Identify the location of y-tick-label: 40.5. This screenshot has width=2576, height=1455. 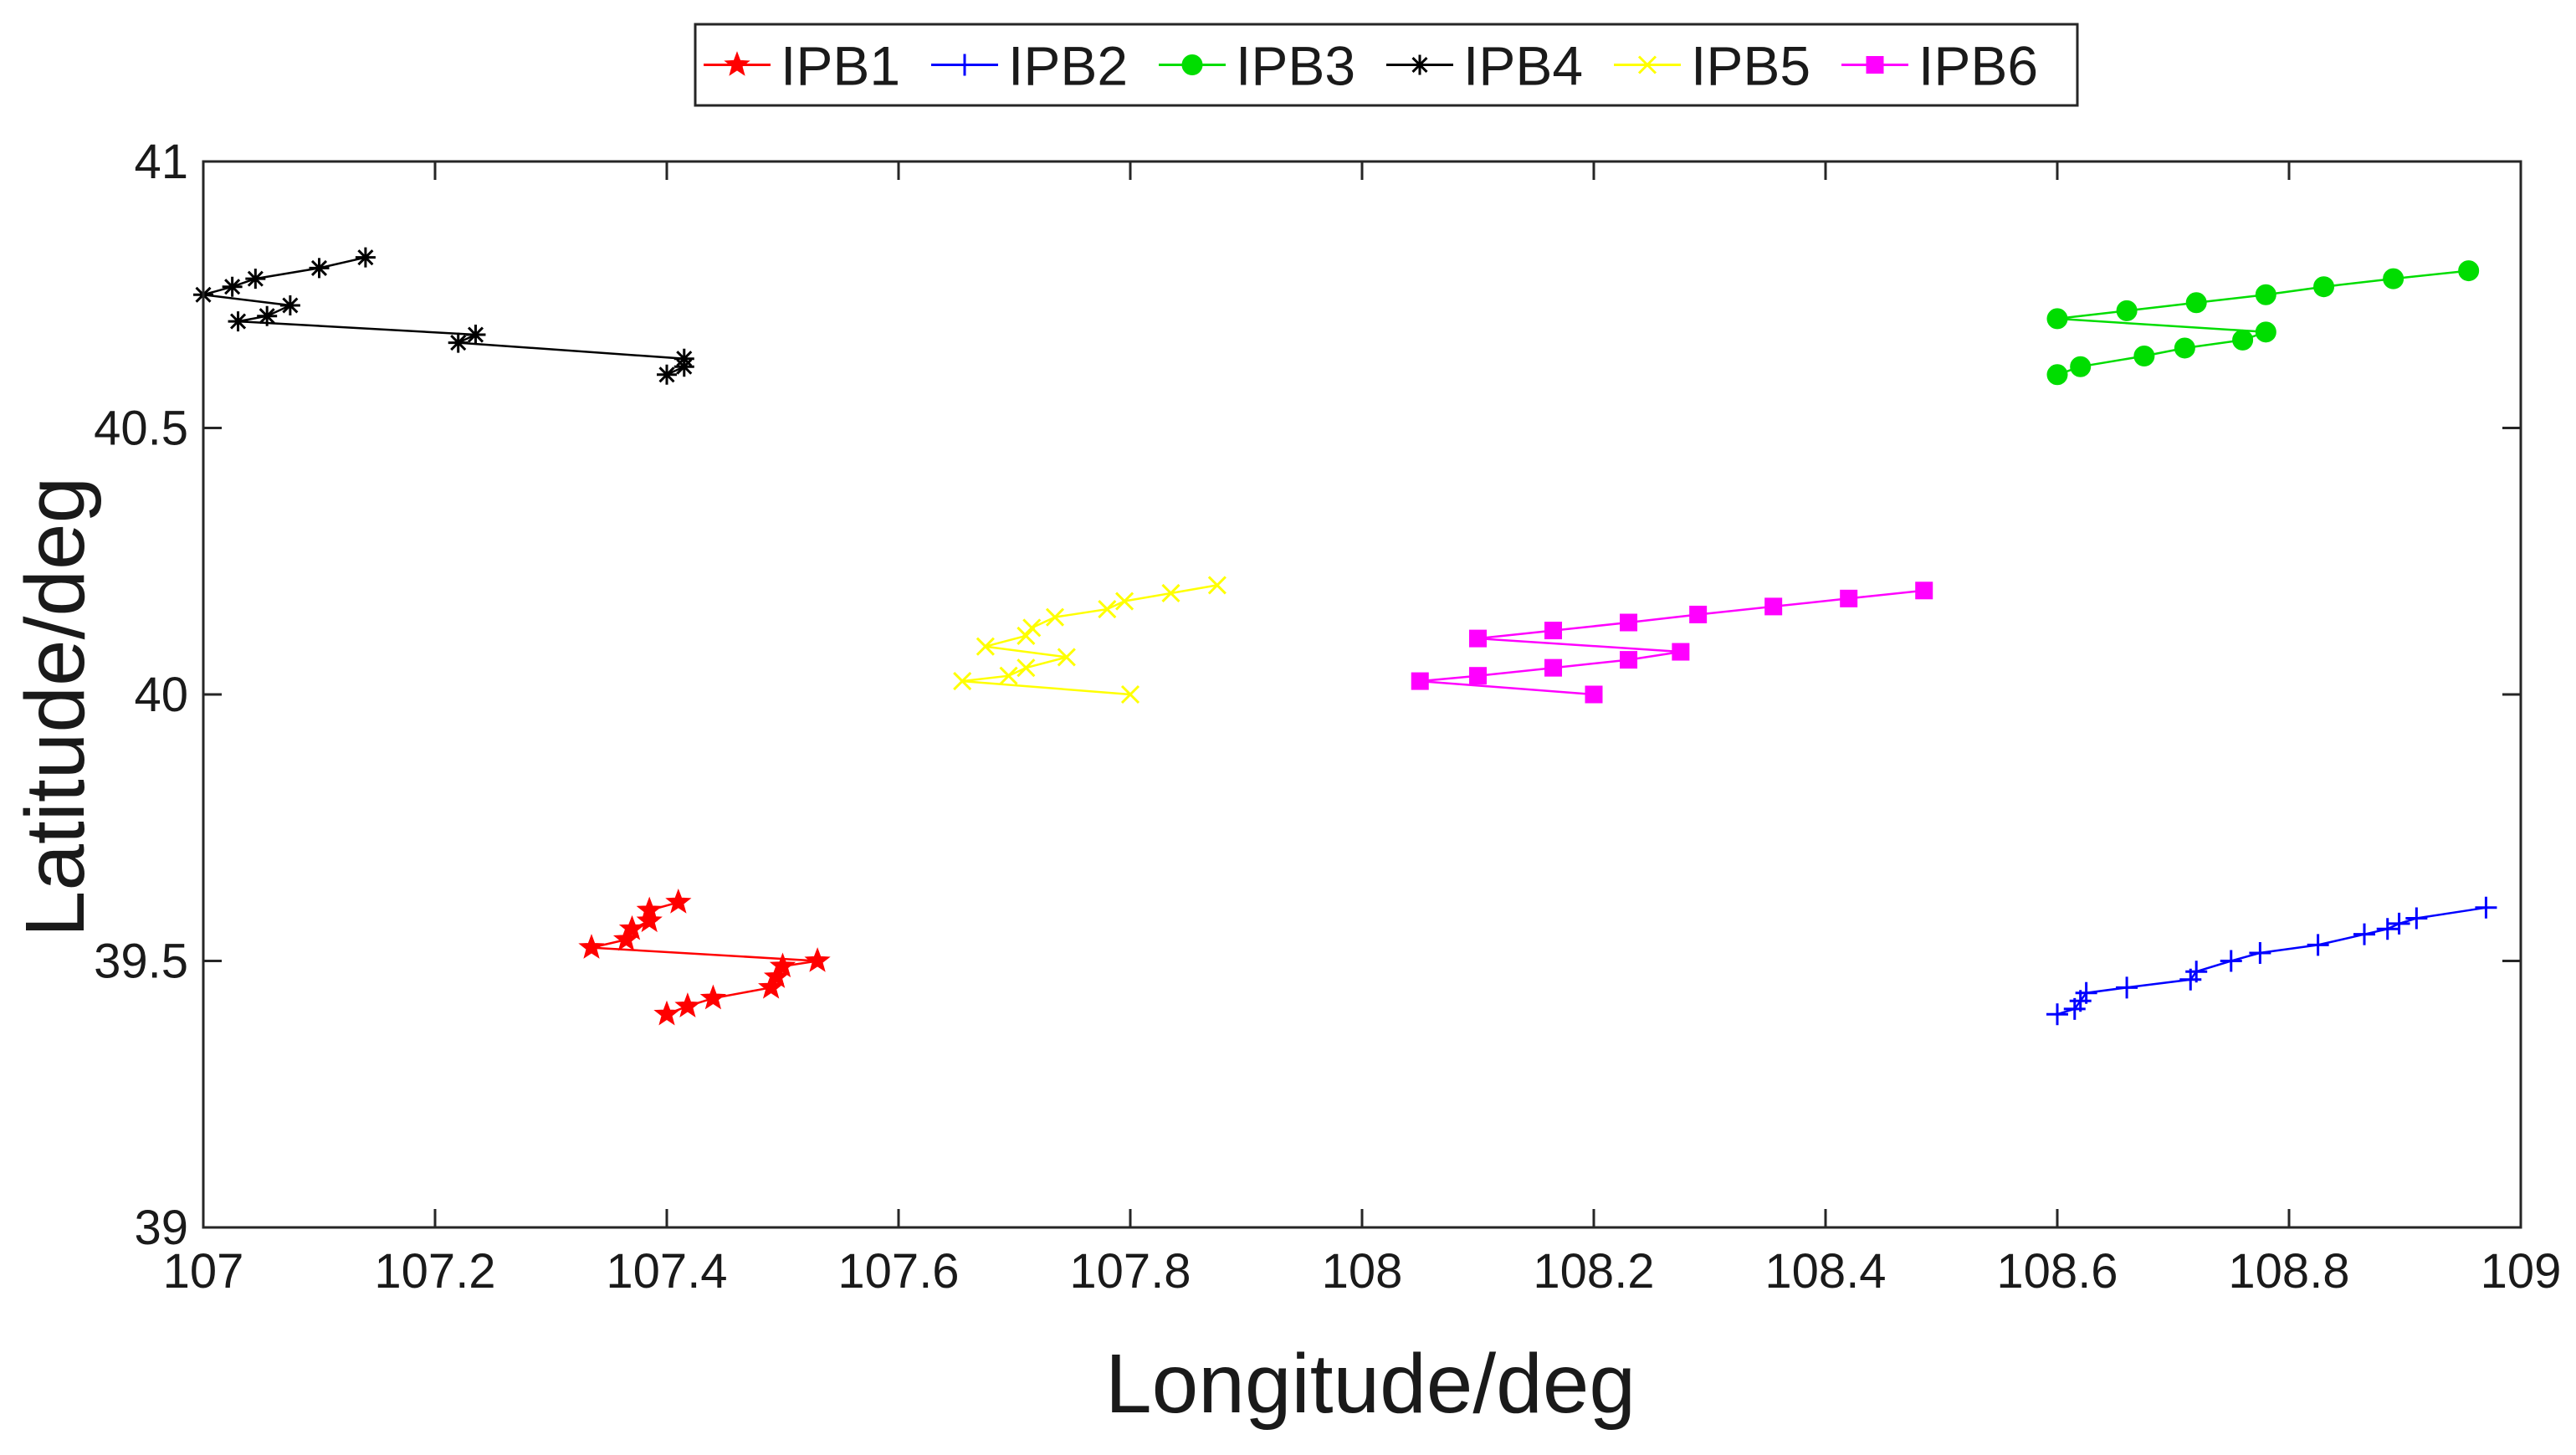
(141, 429).